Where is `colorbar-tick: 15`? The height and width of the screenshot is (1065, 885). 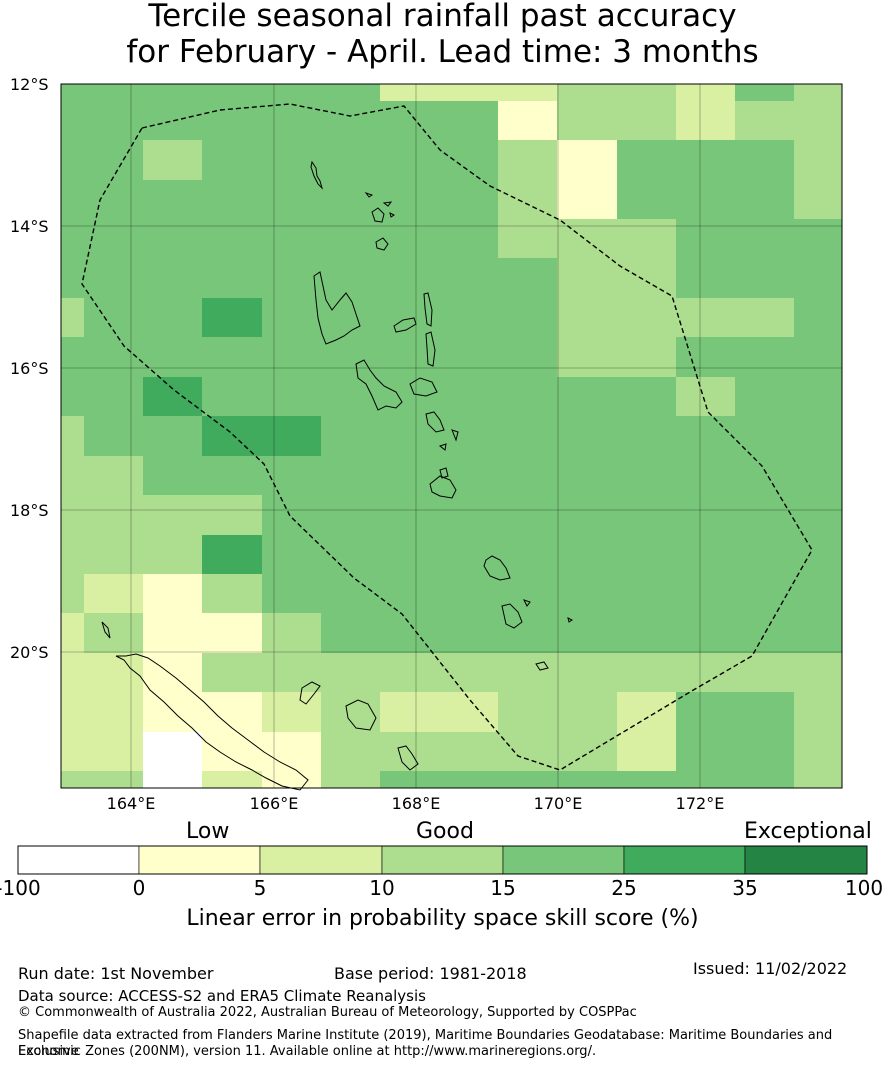 colorbar-tick: 15 is located at coordinates (503, 888).